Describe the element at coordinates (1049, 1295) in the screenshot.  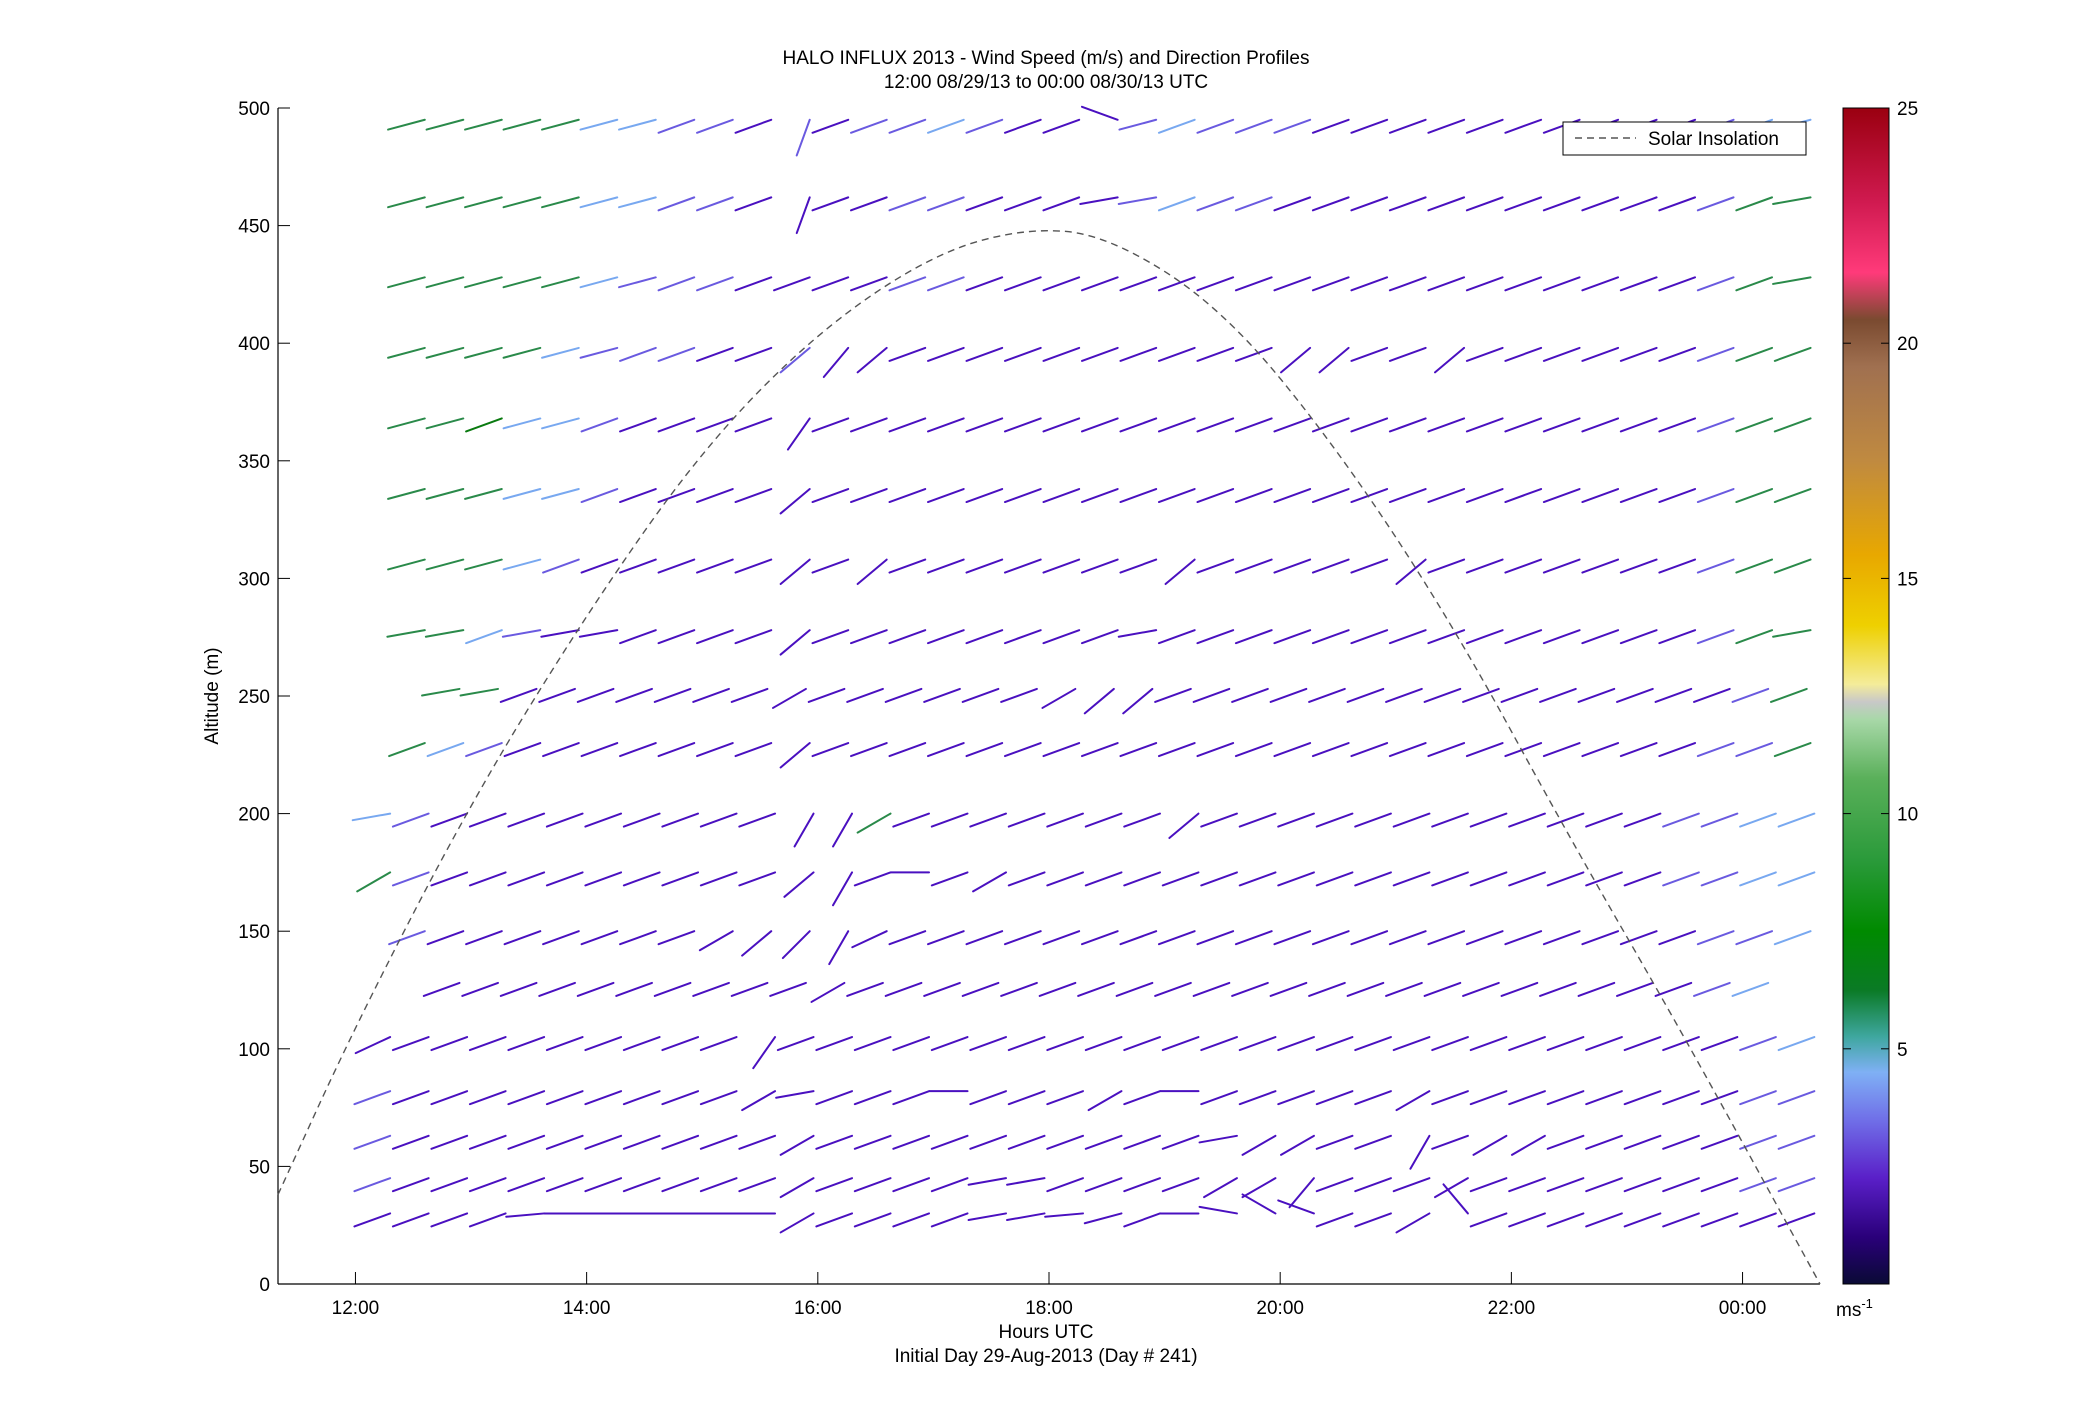
I see `x-axis-ticks: 12:00 14:00 16:00 18:00 20:00 22:00 00:00` at that location.